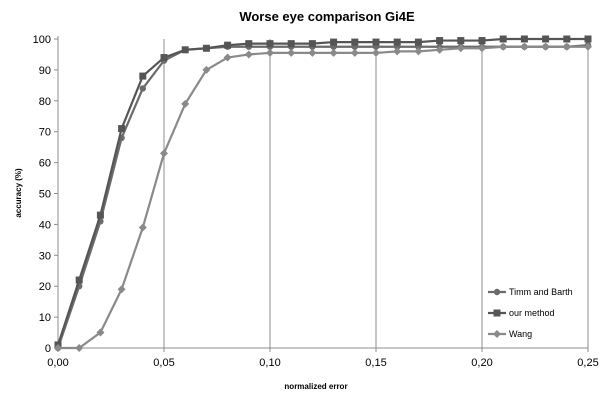  What do you see at coordinates (45, 225) in the screenshot?
I see `y-tick-label: 40` at bounding box center [45, 225].